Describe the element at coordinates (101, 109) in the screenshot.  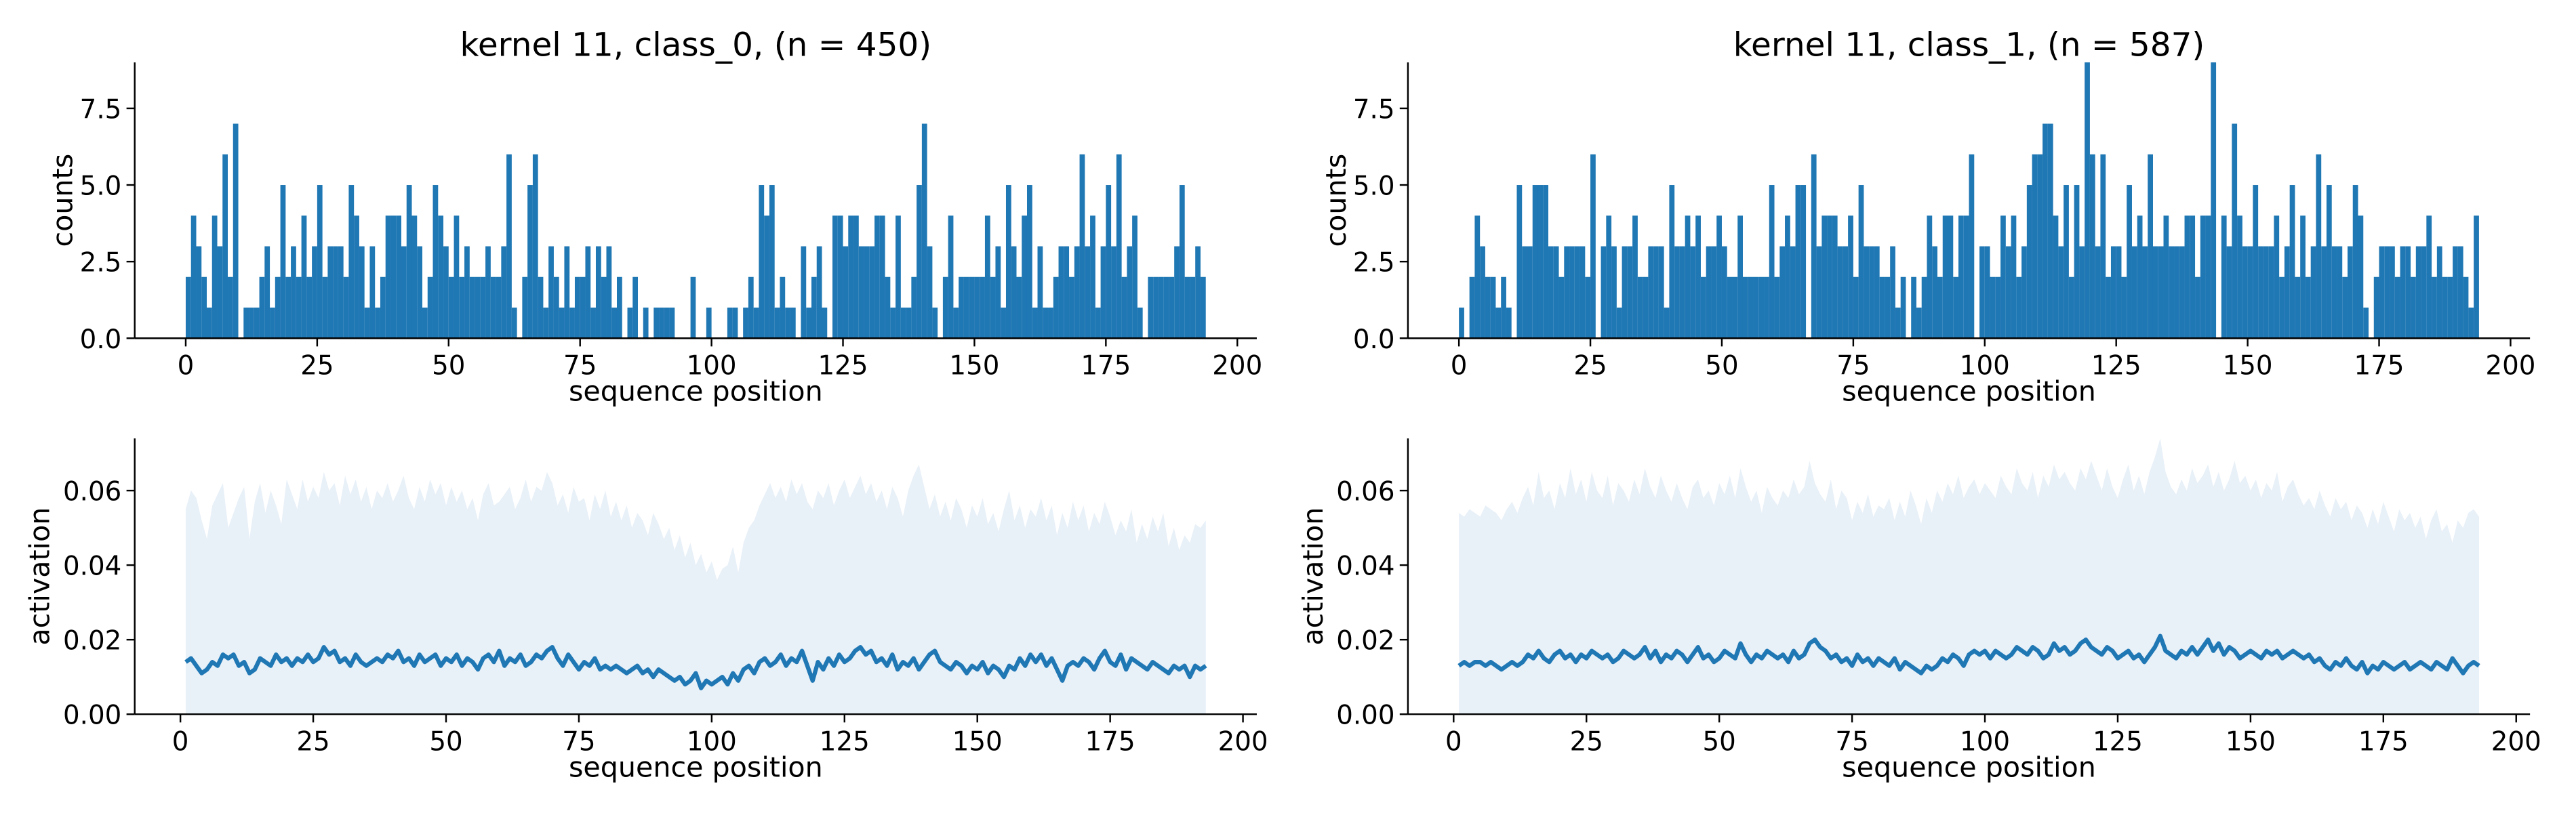
I see `y-tick-label: 7.5` at that location.